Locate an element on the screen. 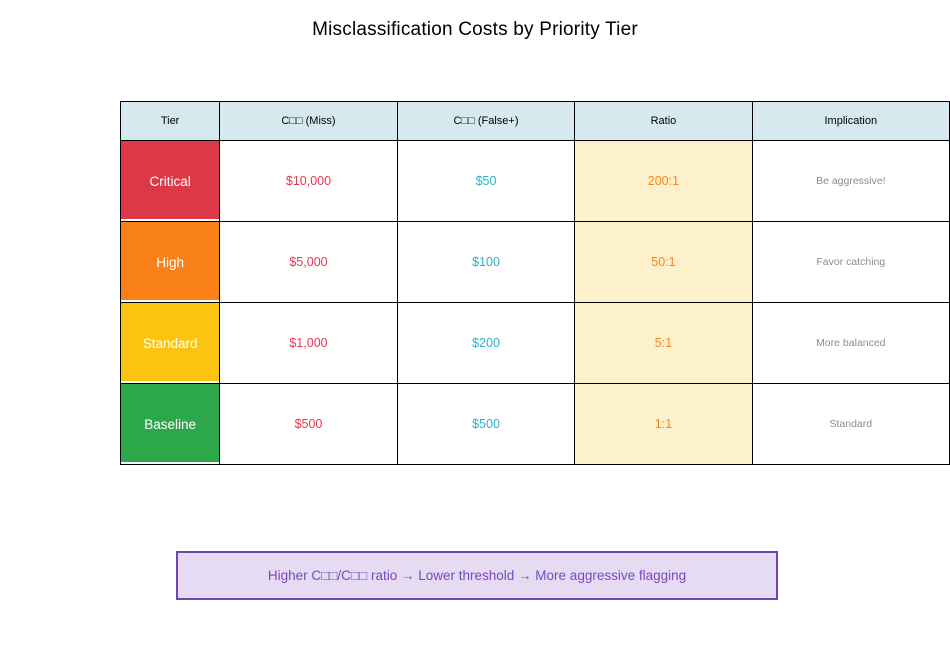  false-positive-cost-cell: $100 is located at coordinates (486, 262).